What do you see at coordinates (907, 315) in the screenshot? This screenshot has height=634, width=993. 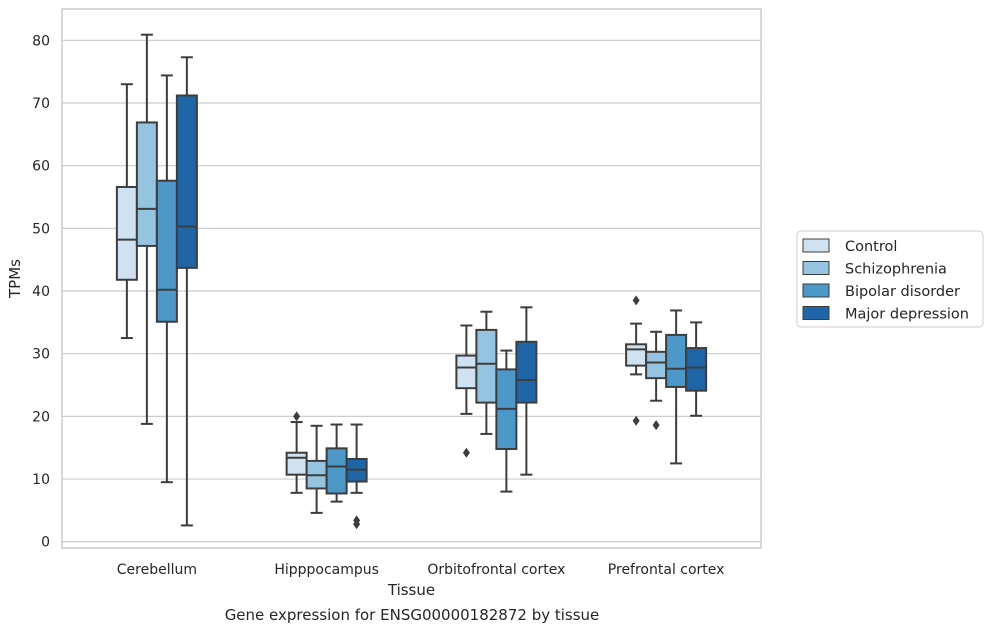 I see `legend-label: Major depression` at bounding box center [907, 315].